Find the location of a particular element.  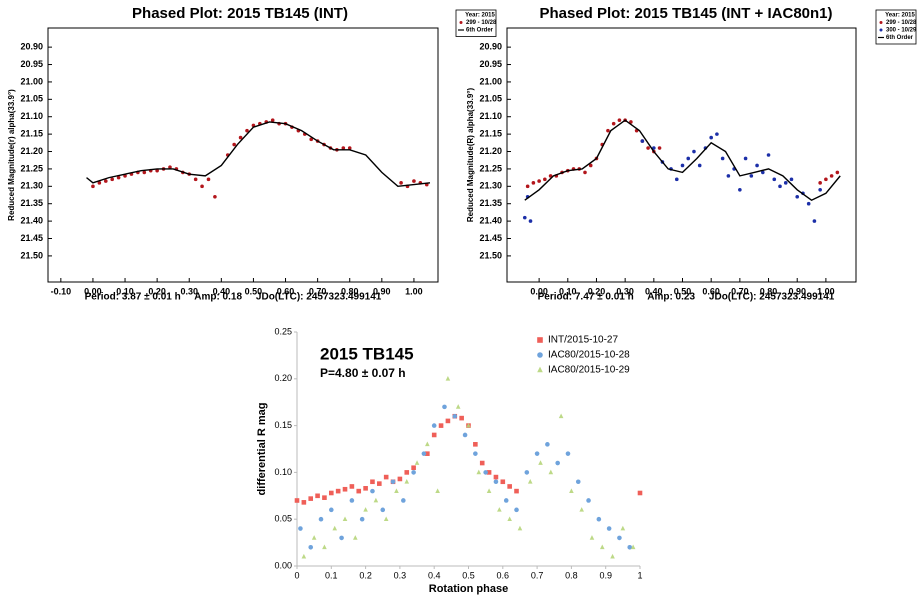

y-axis-label: Reduced Magnitude(R) alpha(33.9°) is located at coordinates (470, 155).